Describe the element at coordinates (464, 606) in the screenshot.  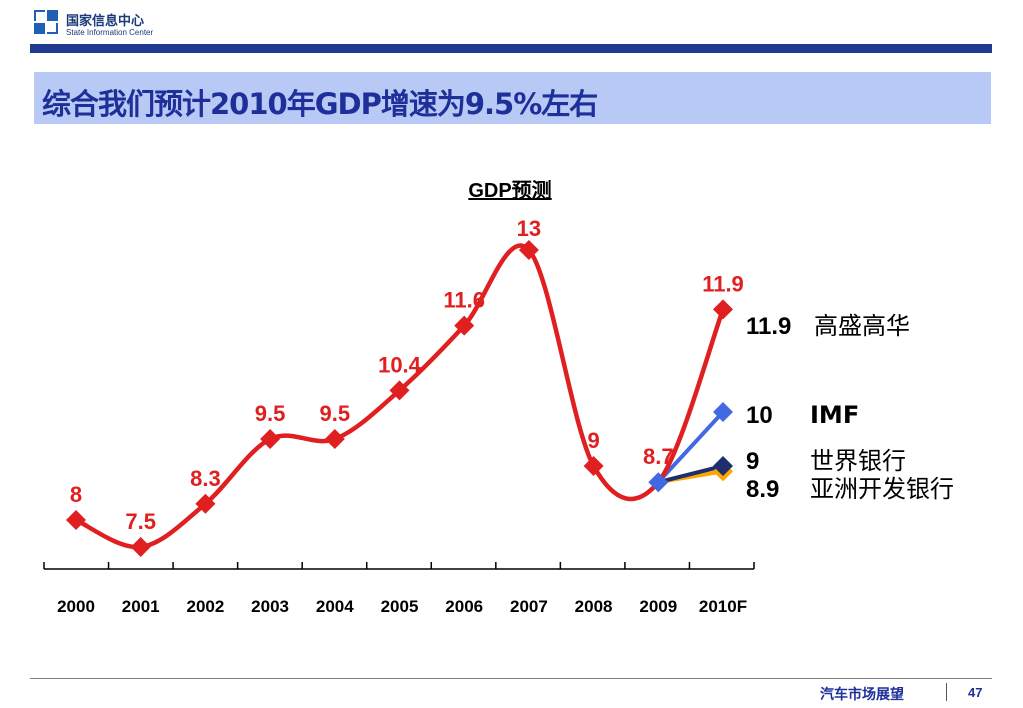
I see `x-tick-label: 2006` at that location.